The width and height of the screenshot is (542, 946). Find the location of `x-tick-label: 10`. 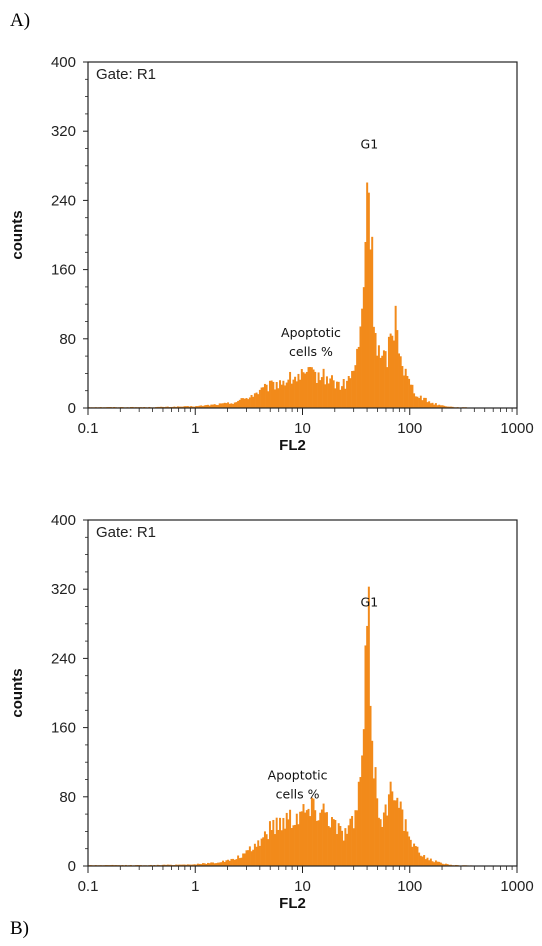

x-tick-label: 10 is located at coordinates (302, 886).